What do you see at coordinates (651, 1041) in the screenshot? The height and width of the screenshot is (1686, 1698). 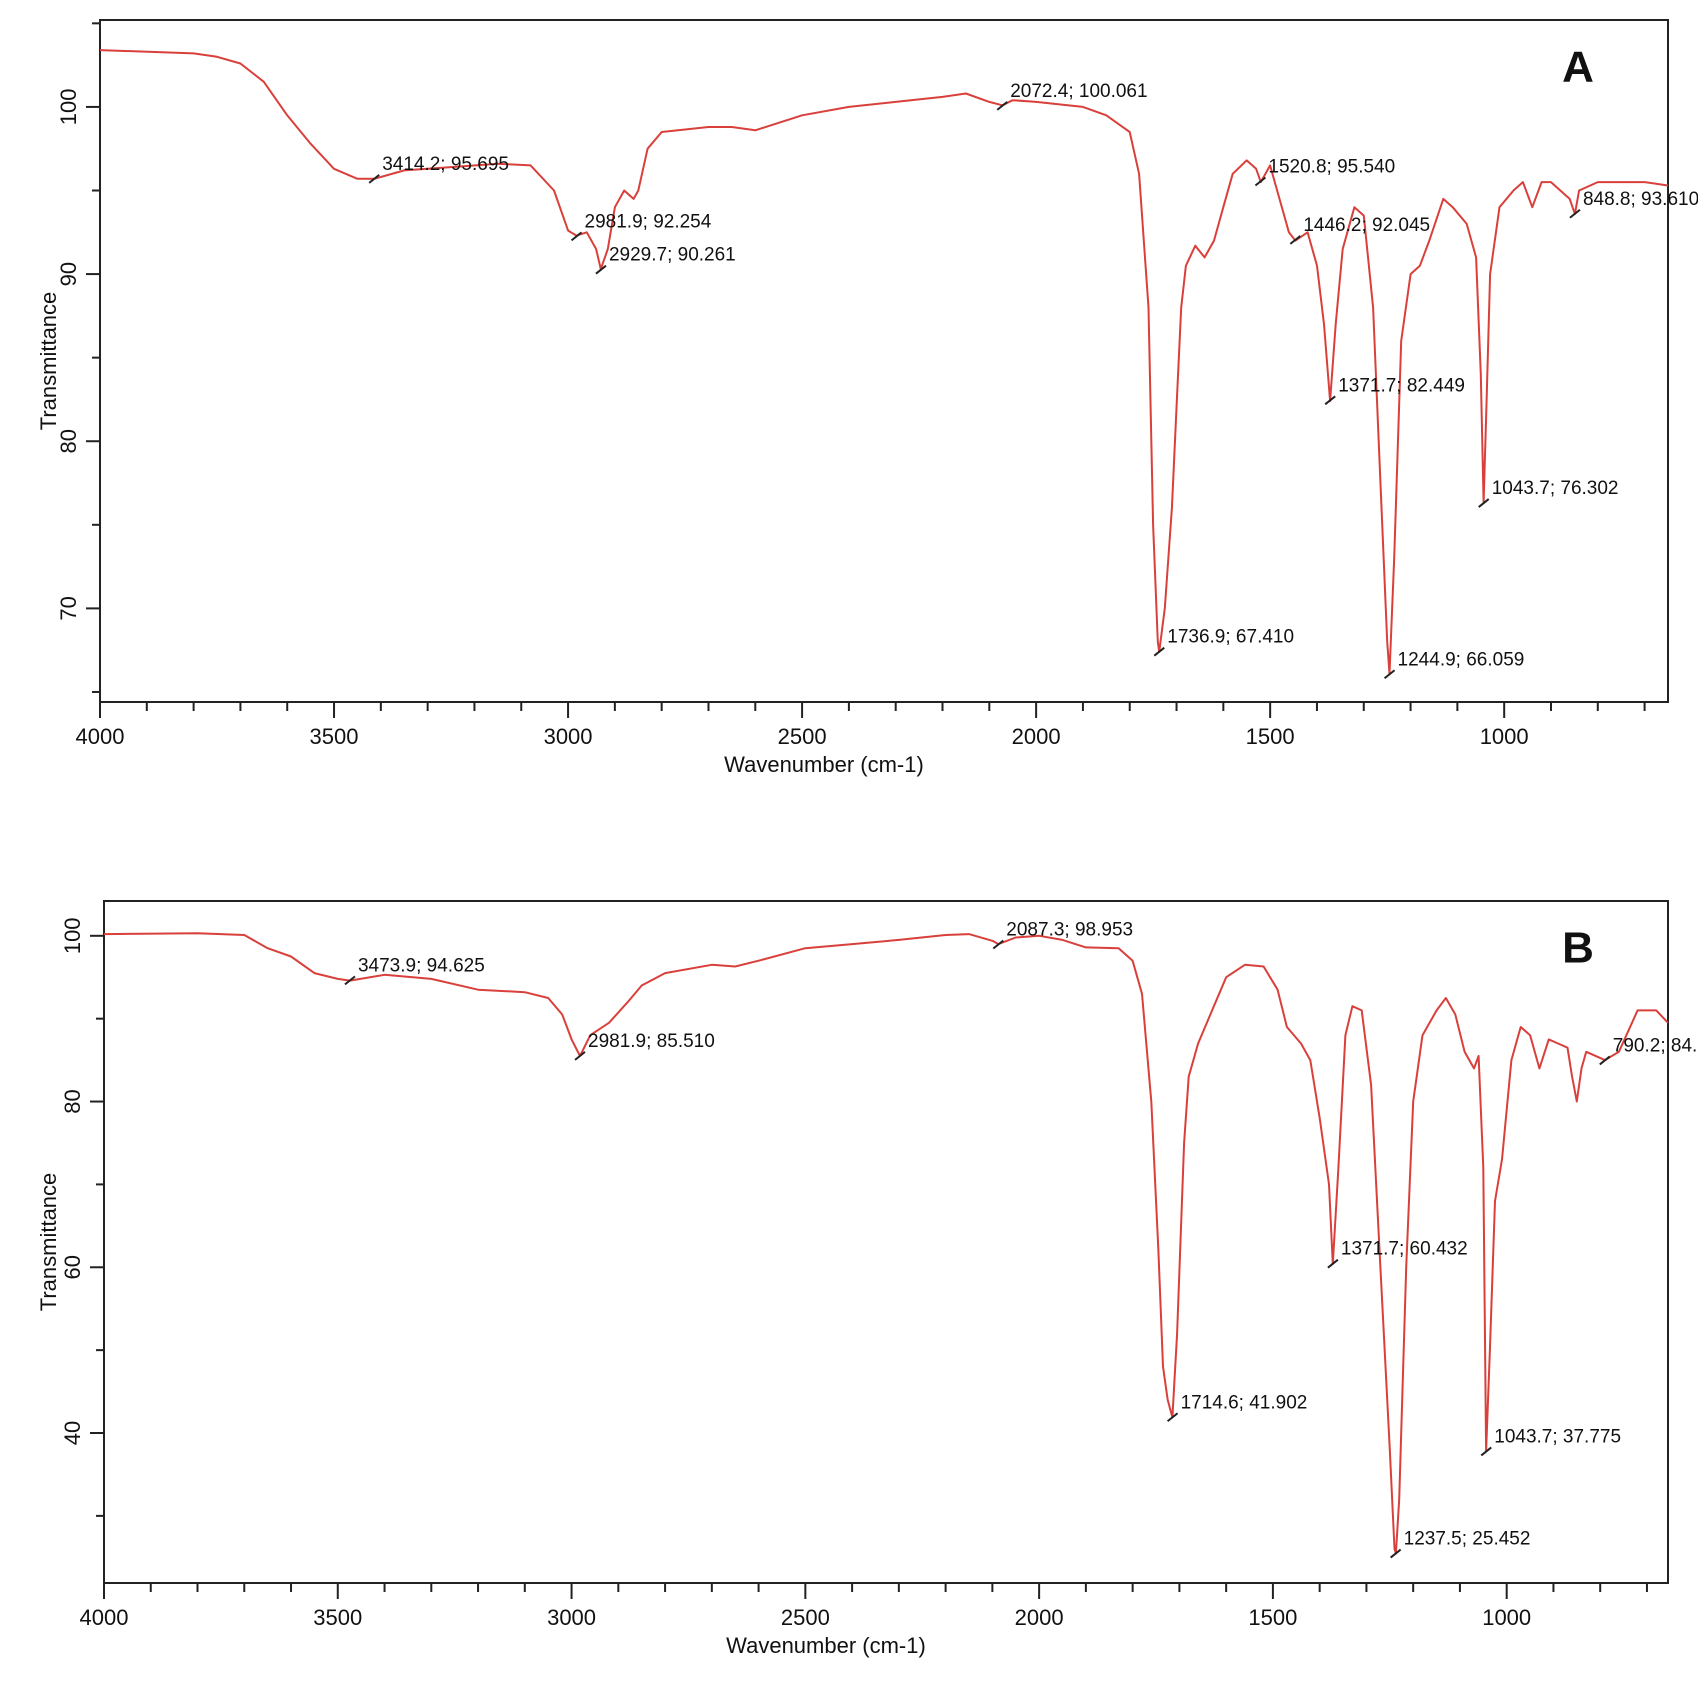 I see `peak-annotation: 2981.9; 85.510` at bounding box center [651, 1041].